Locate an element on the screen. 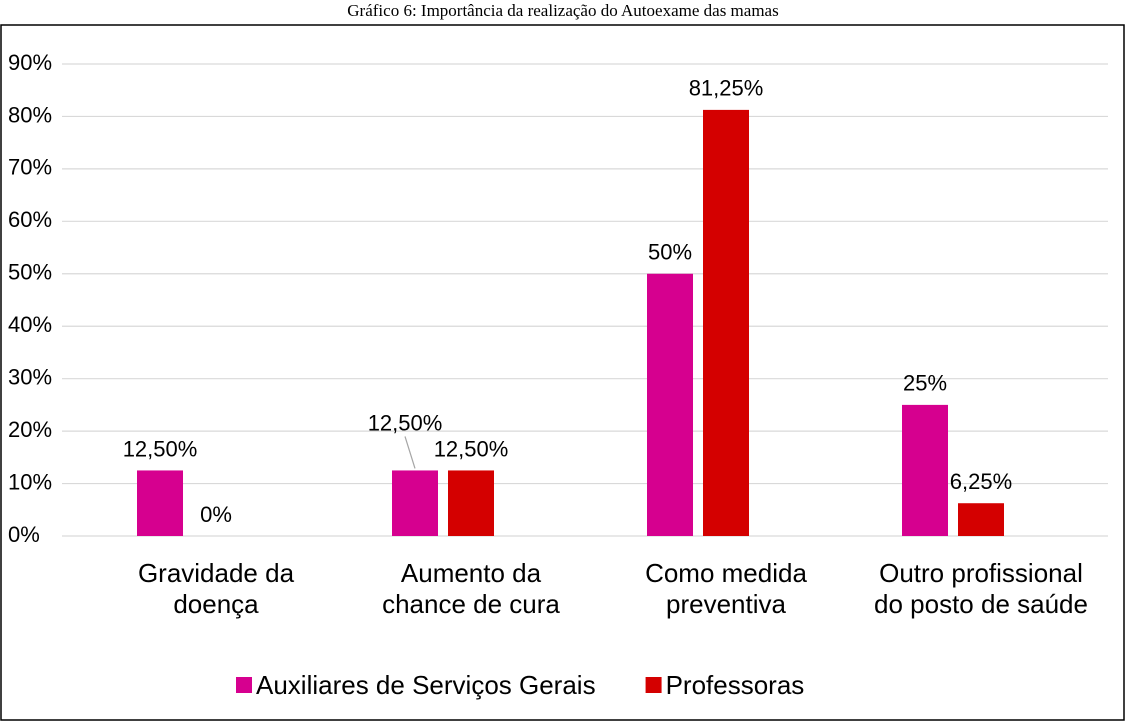 This screenshot has height=722, width=1126. legend-label: Professoras is located at coordinates (735, 685).